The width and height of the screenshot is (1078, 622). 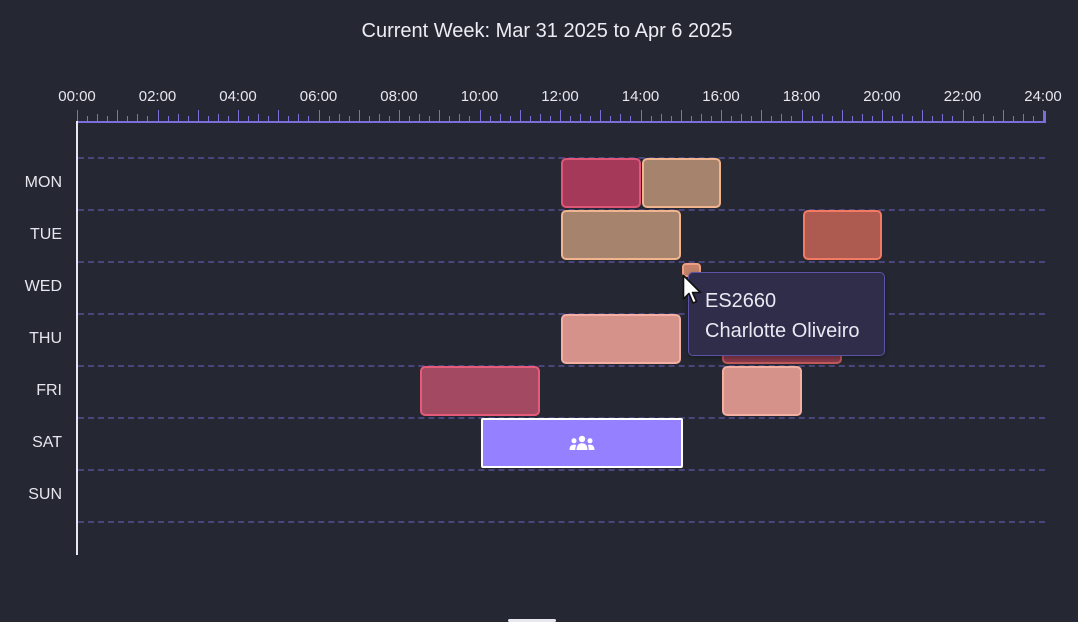 What do you see at coordinates (560, 96) in the screenshot?
I see `hour-label: 12:00` at bounding box center [560, 96].